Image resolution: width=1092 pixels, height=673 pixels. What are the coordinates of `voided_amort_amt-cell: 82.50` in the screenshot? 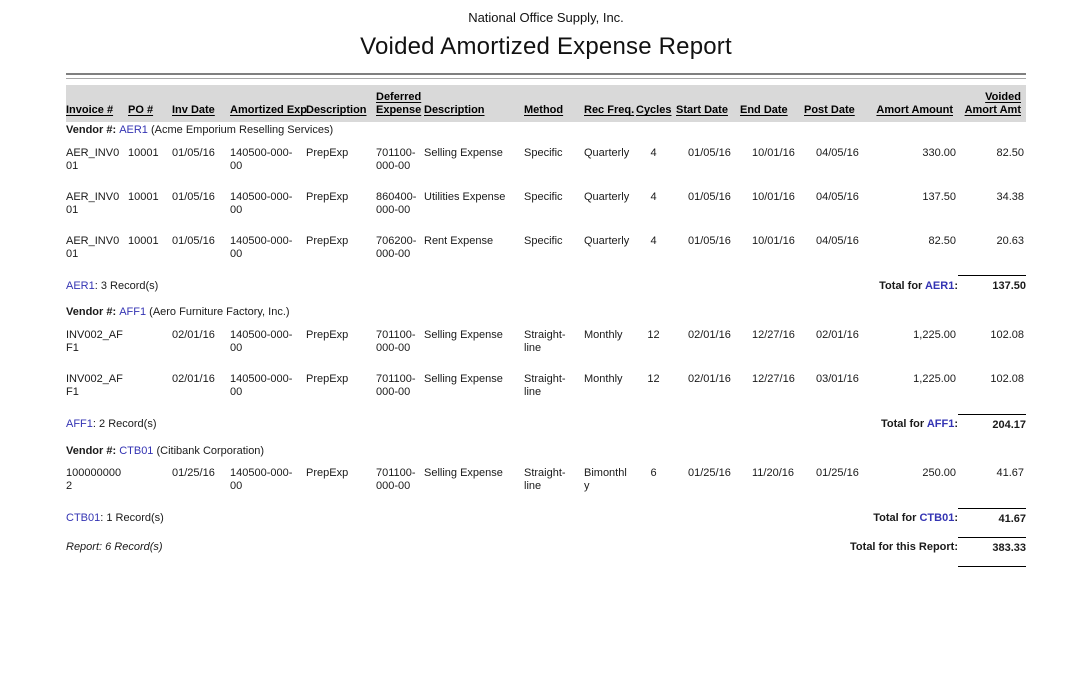 It's located at (1010, 152).